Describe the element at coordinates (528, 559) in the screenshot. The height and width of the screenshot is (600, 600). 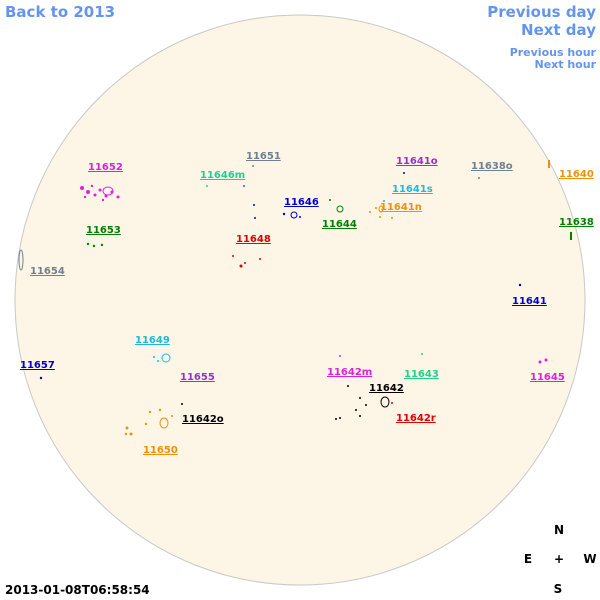
I see `compass-east: E` at that location.